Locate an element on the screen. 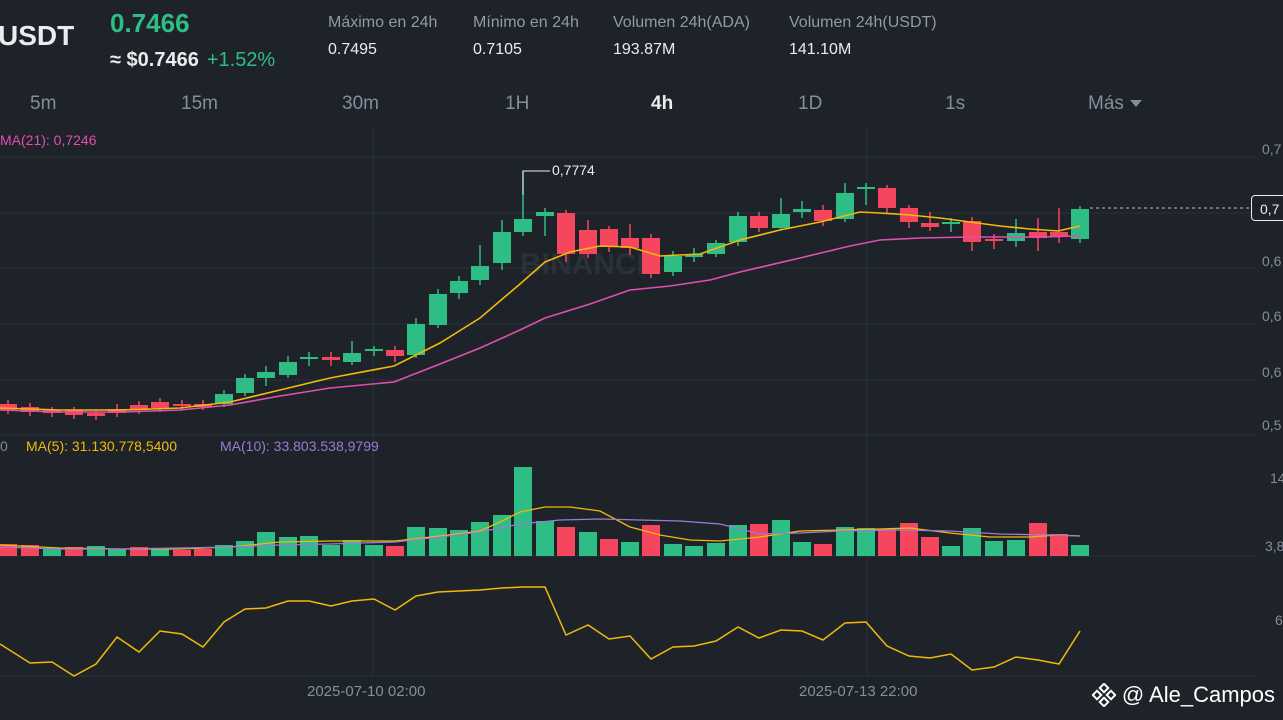 The height and width of the screenshot is (720, 1283). tab-1s: 1s is located at coordinates (955, 103).